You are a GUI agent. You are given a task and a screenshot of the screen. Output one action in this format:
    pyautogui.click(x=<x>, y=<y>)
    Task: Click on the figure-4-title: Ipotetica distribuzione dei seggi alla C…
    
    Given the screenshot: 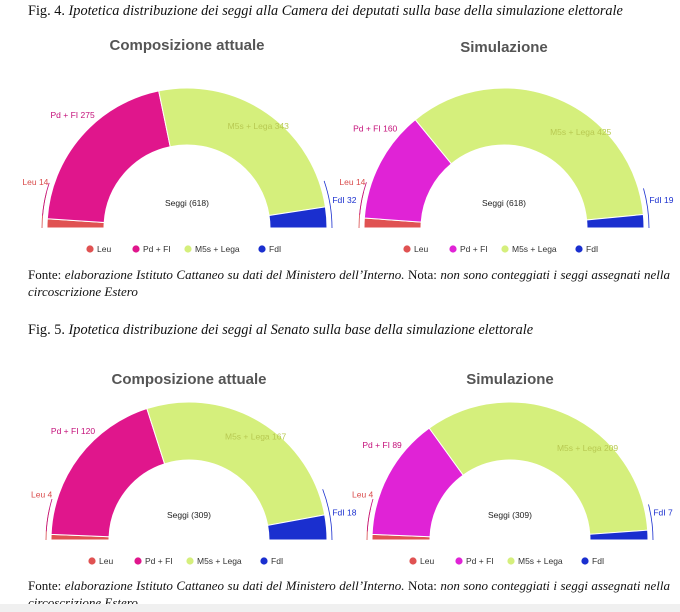 What is the action you would take?
    pyautogui.click(x=345, y=11)
    